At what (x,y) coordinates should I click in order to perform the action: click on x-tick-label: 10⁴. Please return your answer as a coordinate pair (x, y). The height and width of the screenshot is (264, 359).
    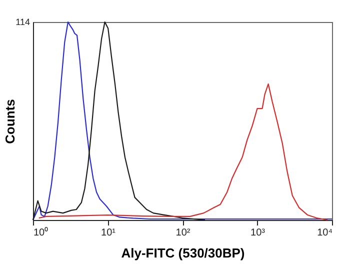
    Looking at the image, I should click on (324, 233).